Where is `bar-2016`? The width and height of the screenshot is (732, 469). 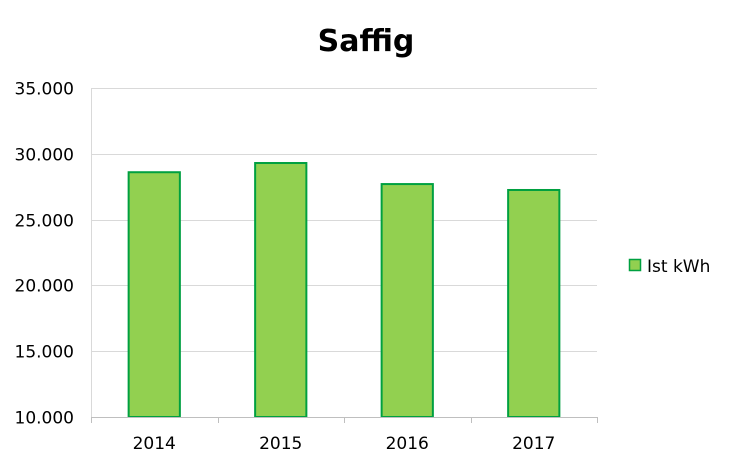
bar-2016 is located at coordinates (407, 300).